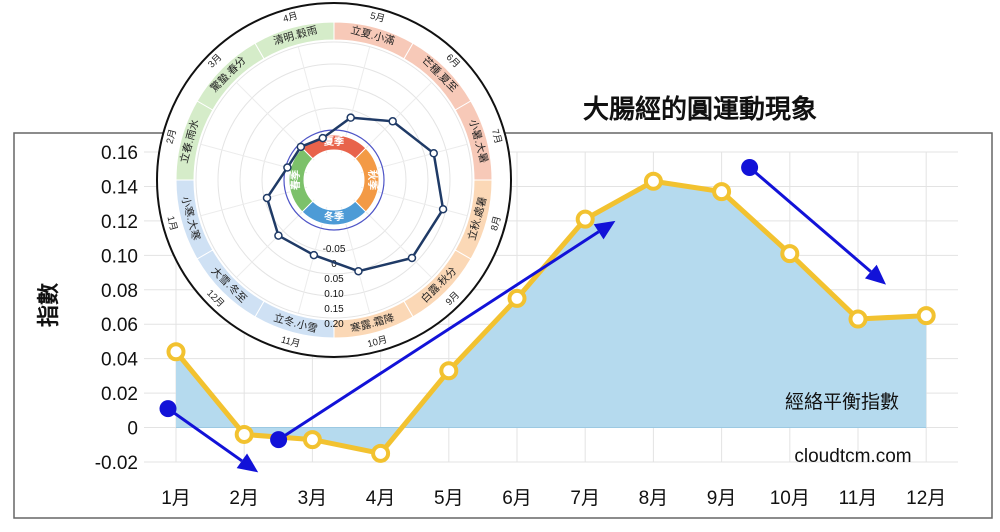 The image size is (1000, 532). What do you see at coordinates (412, 258) in the screenshot?
I see `radar-point-9月` at bounding box center [412, 258].